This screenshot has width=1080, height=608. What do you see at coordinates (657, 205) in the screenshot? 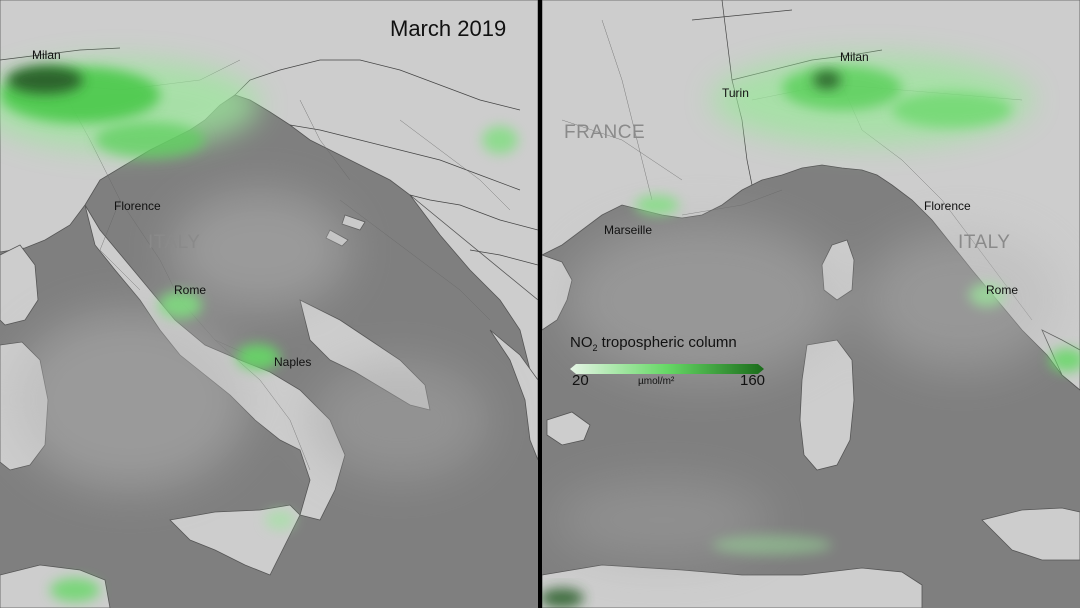
I see `no2-plume-marseille` at bounding box center [657, 205].